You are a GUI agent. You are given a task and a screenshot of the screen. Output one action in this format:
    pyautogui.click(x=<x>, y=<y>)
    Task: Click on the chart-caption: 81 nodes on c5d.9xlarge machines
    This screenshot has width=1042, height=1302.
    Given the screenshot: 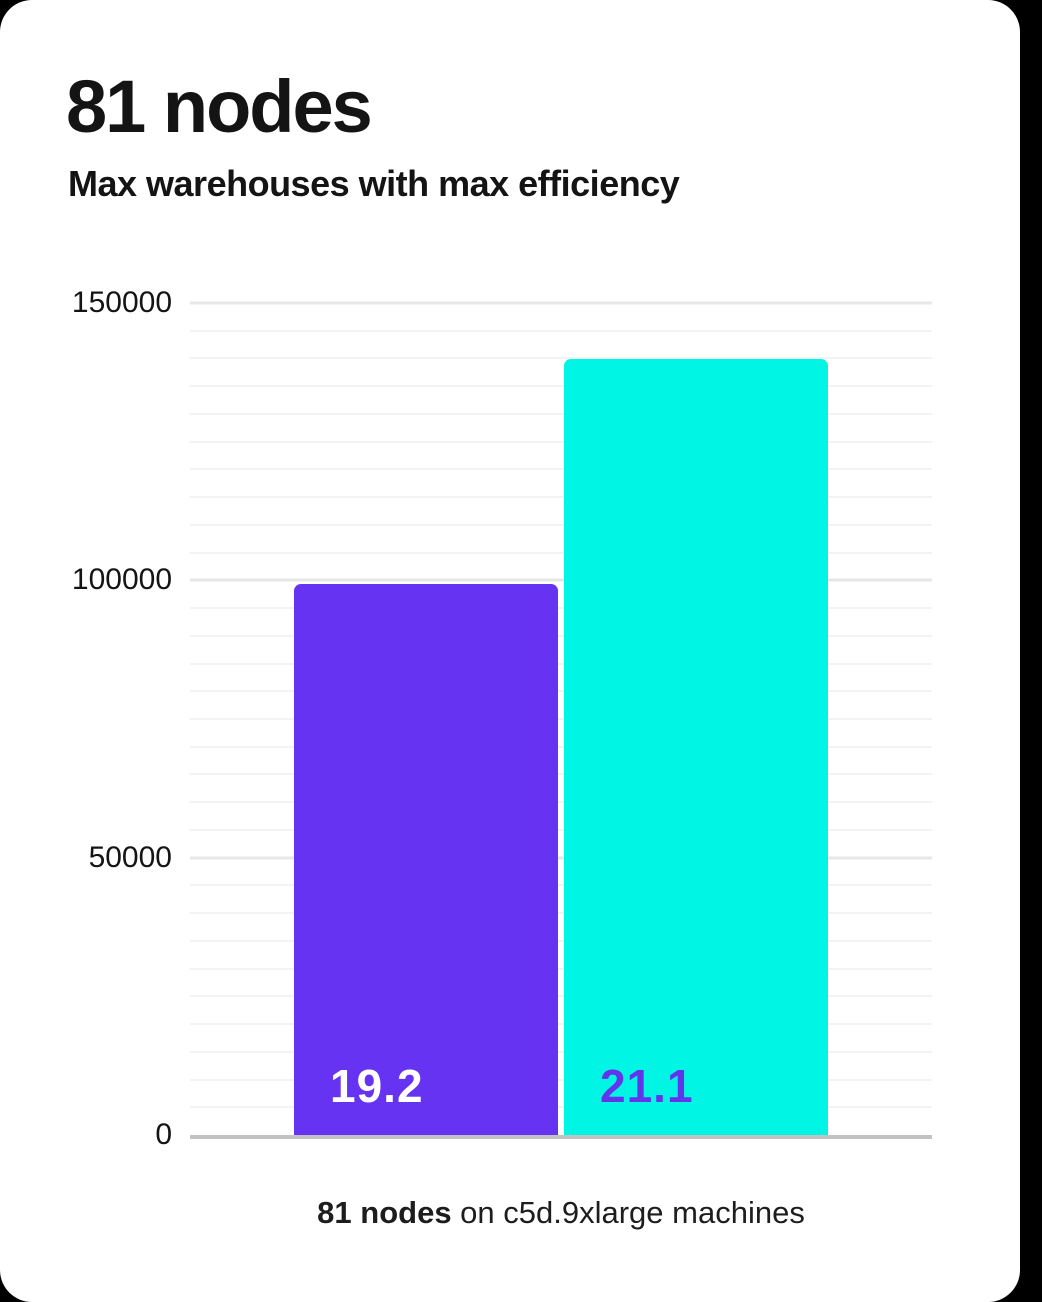 What is the action you would take?
    pyautogui.click(x=561, y=1213)
    